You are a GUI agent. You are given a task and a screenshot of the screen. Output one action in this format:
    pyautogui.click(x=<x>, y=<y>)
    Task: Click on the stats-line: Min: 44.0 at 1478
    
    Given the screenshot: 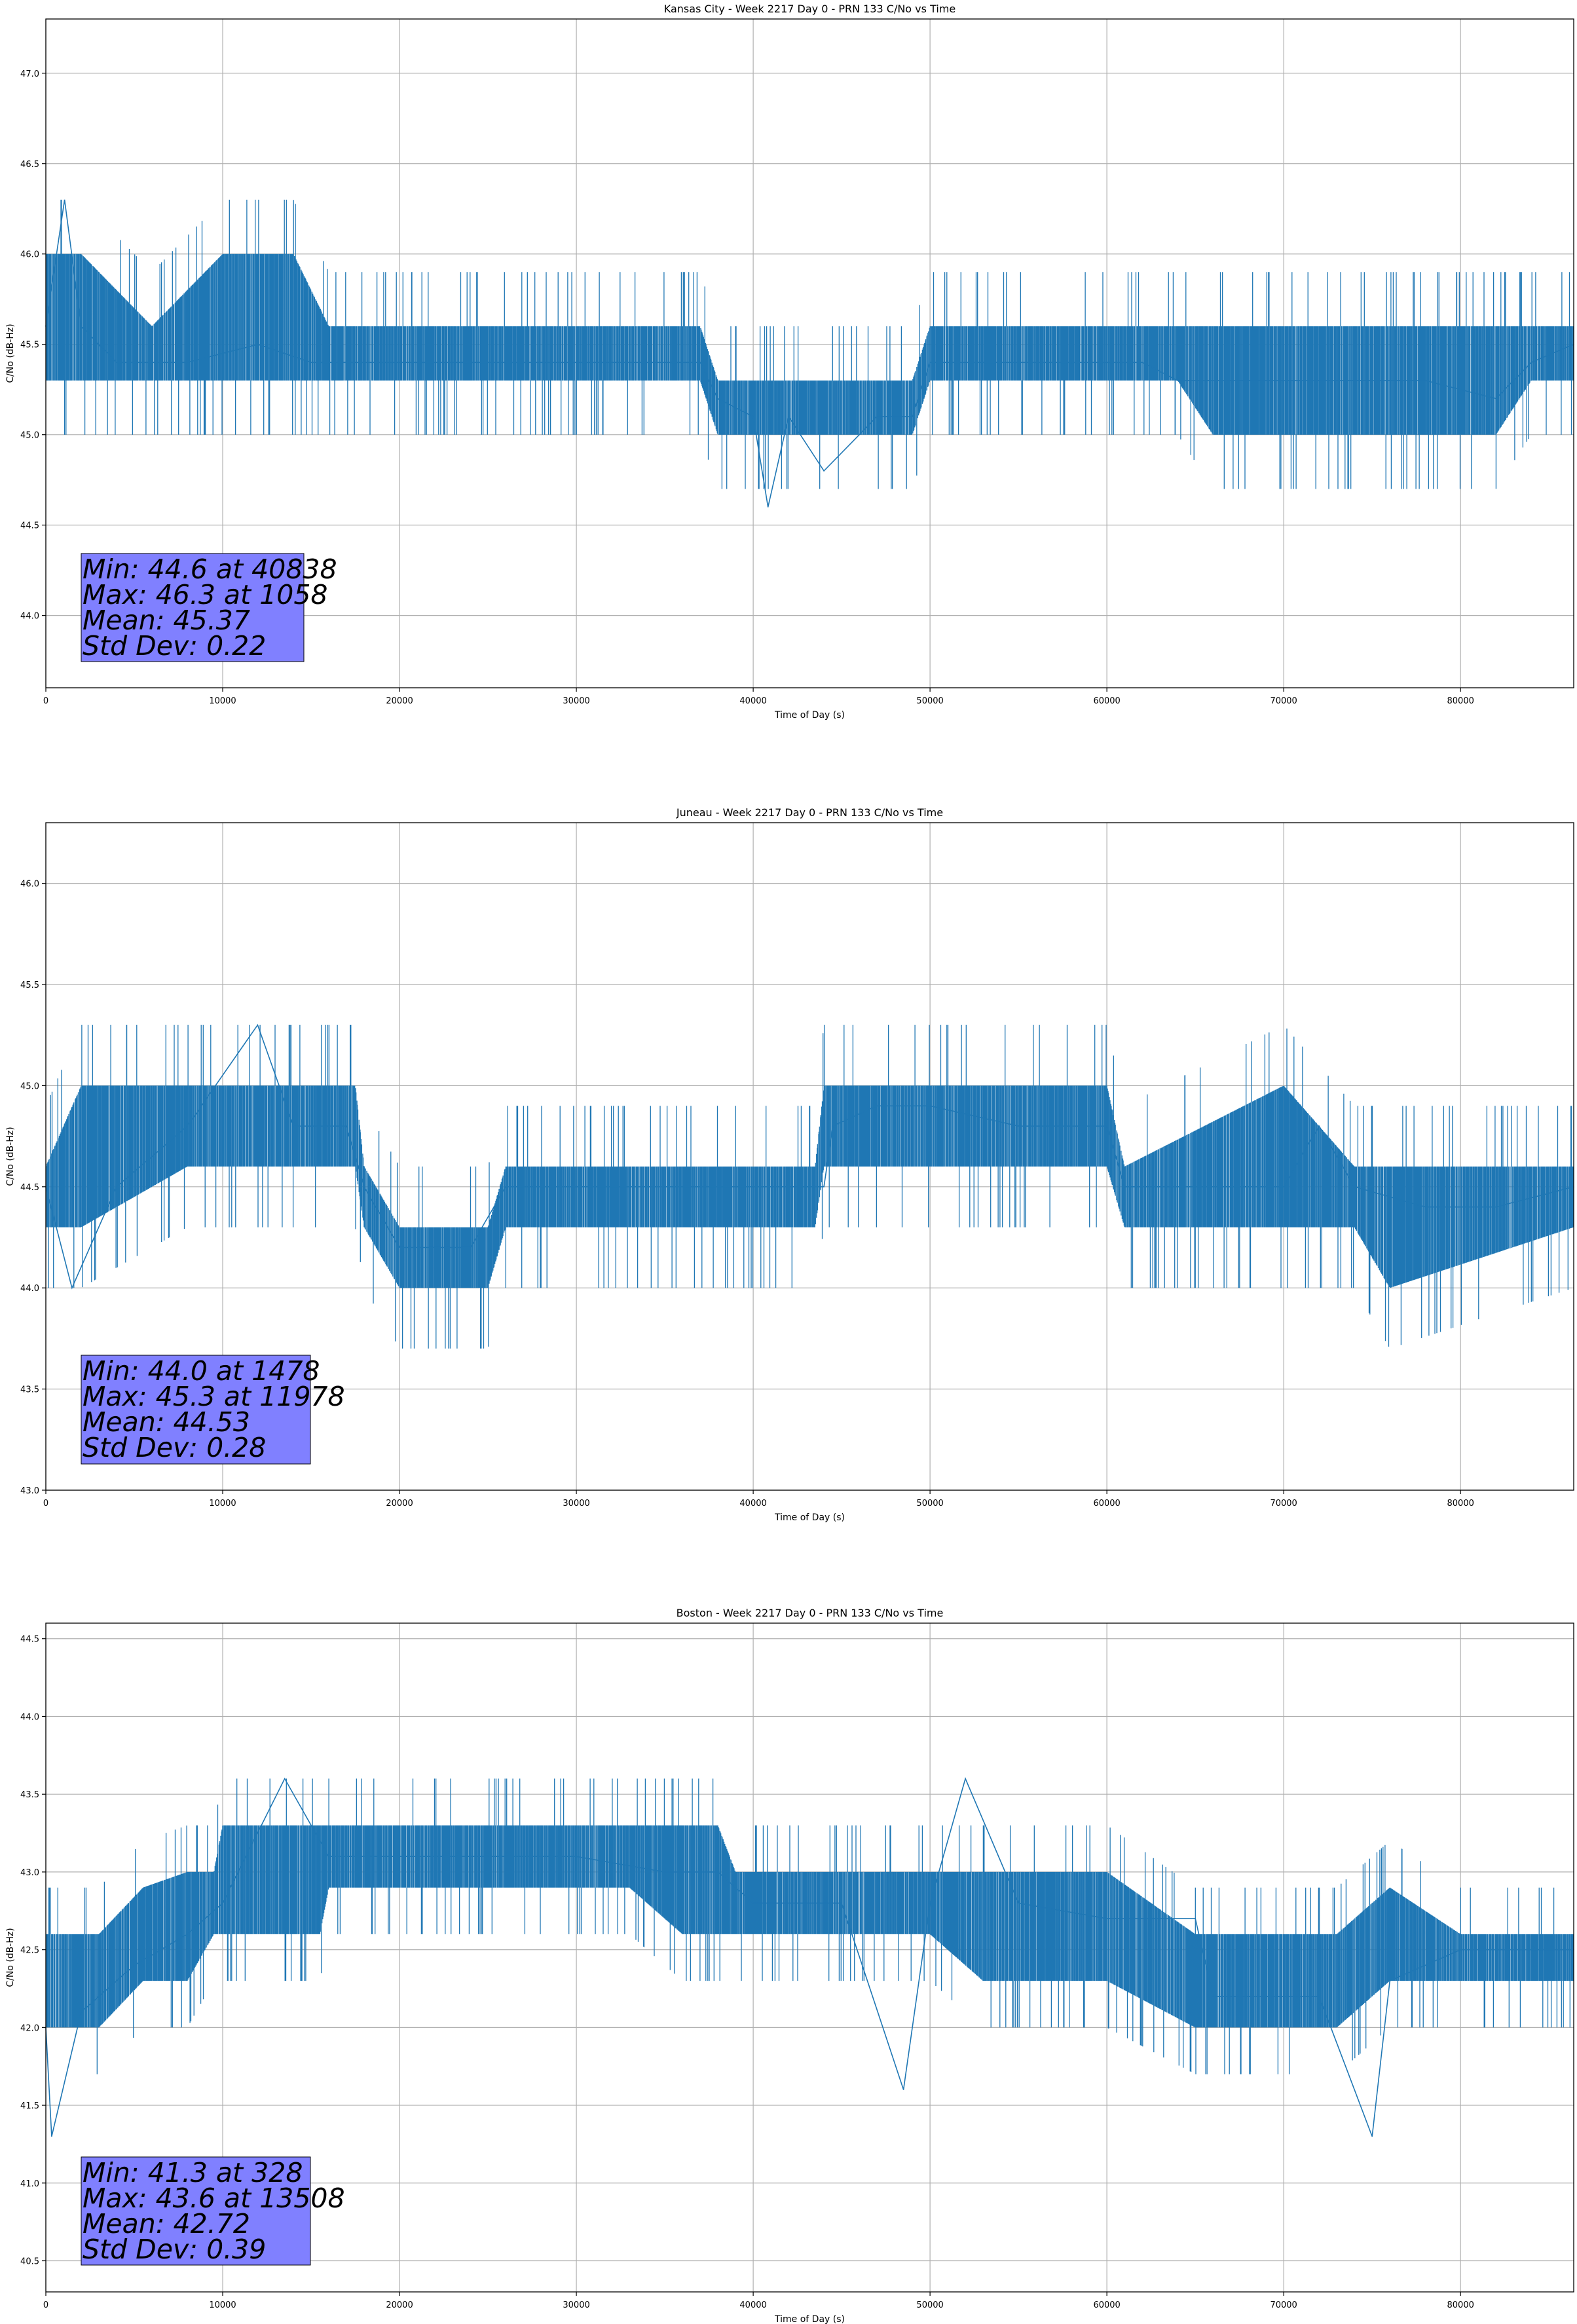 What is the action you would take?
    pyautogui.click(x=201, y=1371)
    